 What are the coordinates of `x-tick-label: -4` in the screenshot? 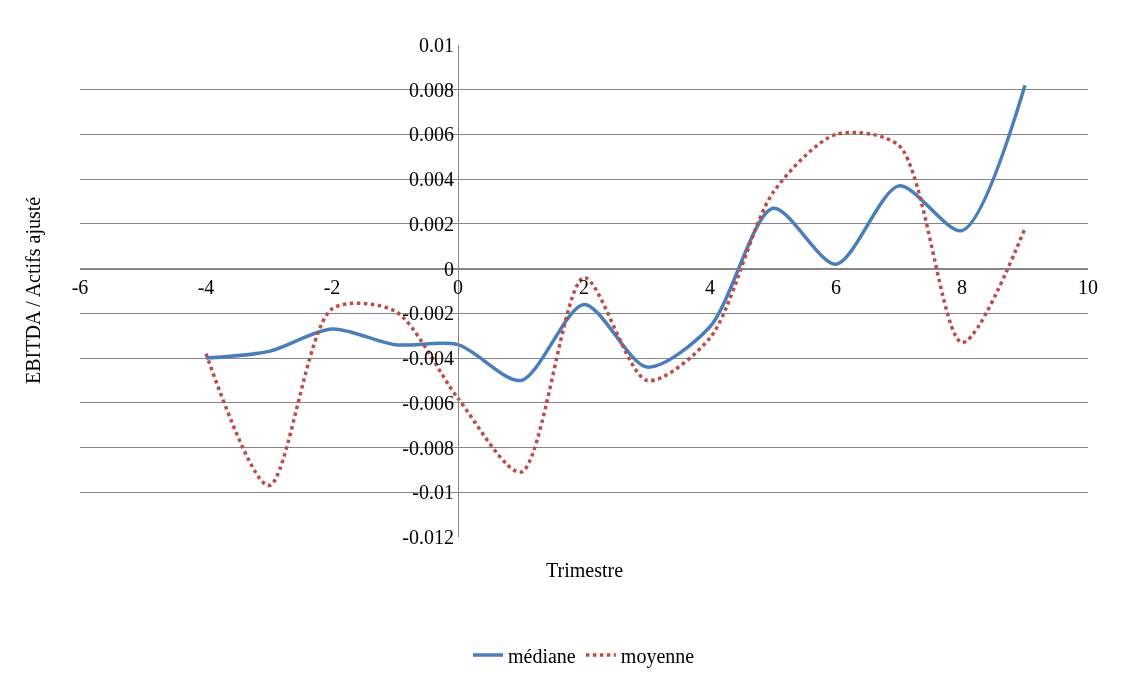 It's located at (206, 286).